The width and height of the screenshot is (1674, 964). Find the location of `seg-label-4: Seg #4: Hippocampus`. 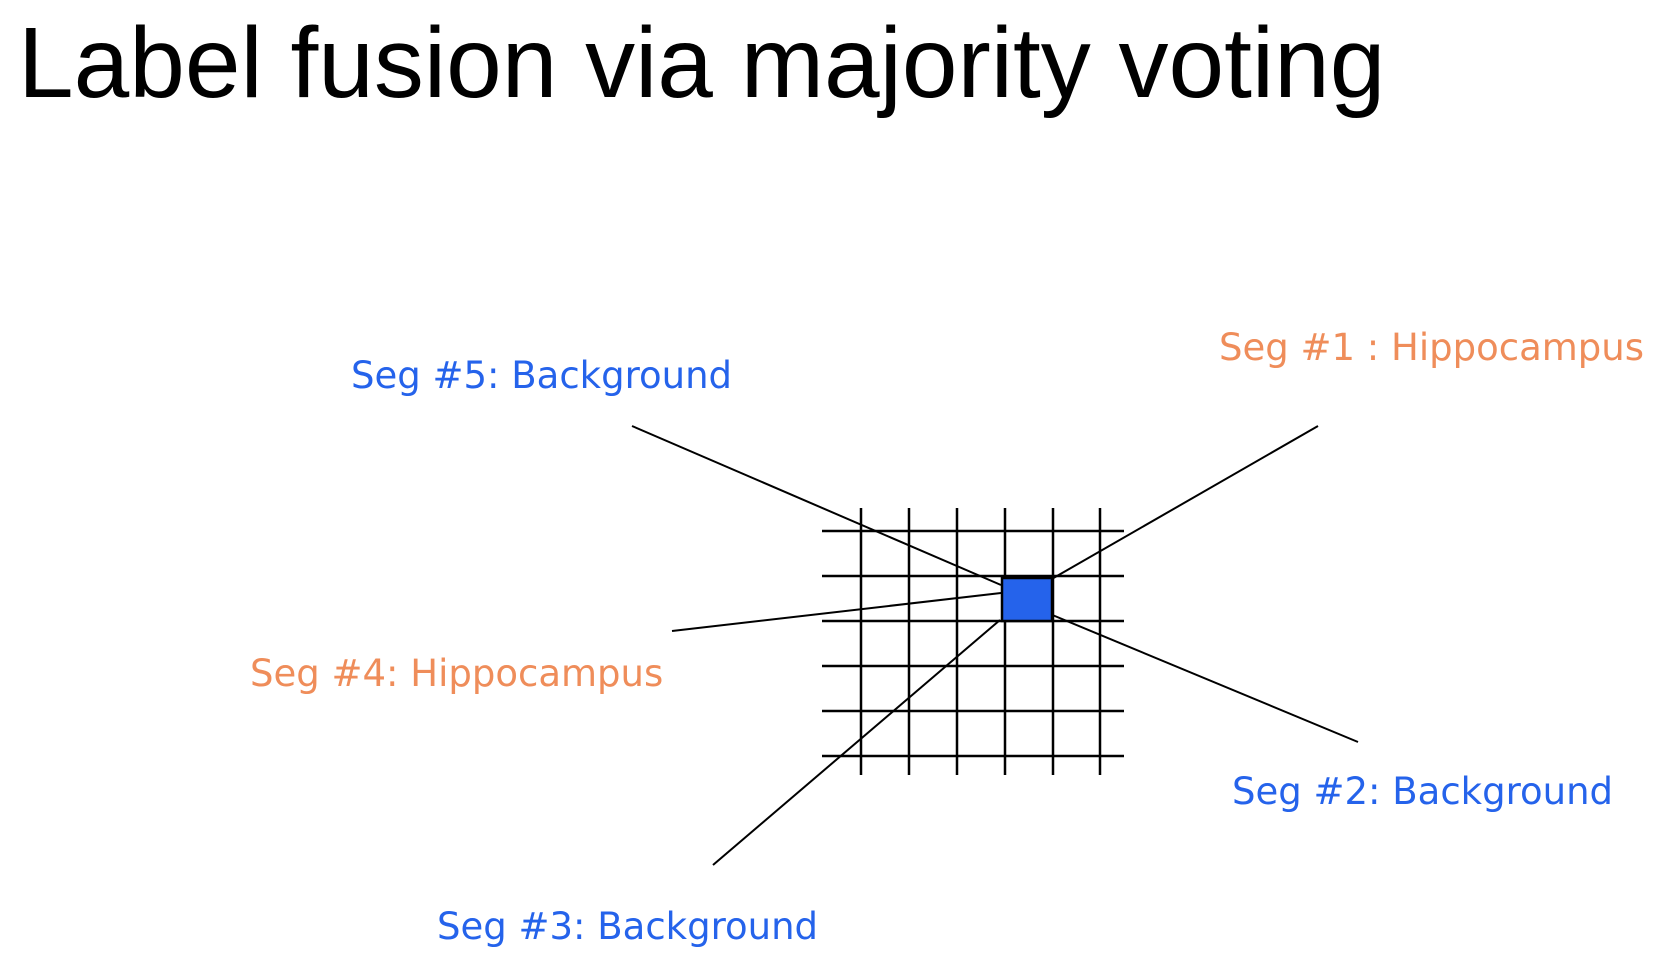

seg-label-4: Seg #4: Hippocampus is located at coordinates (456, 673).